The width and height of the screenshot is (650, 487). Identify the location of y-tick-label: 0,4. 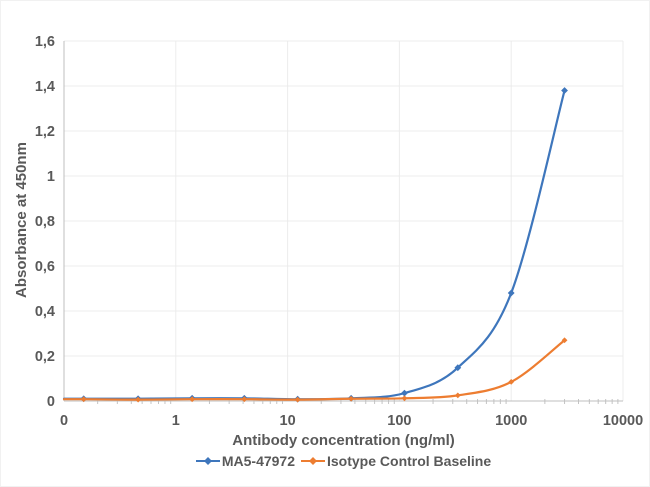
(45, 312).